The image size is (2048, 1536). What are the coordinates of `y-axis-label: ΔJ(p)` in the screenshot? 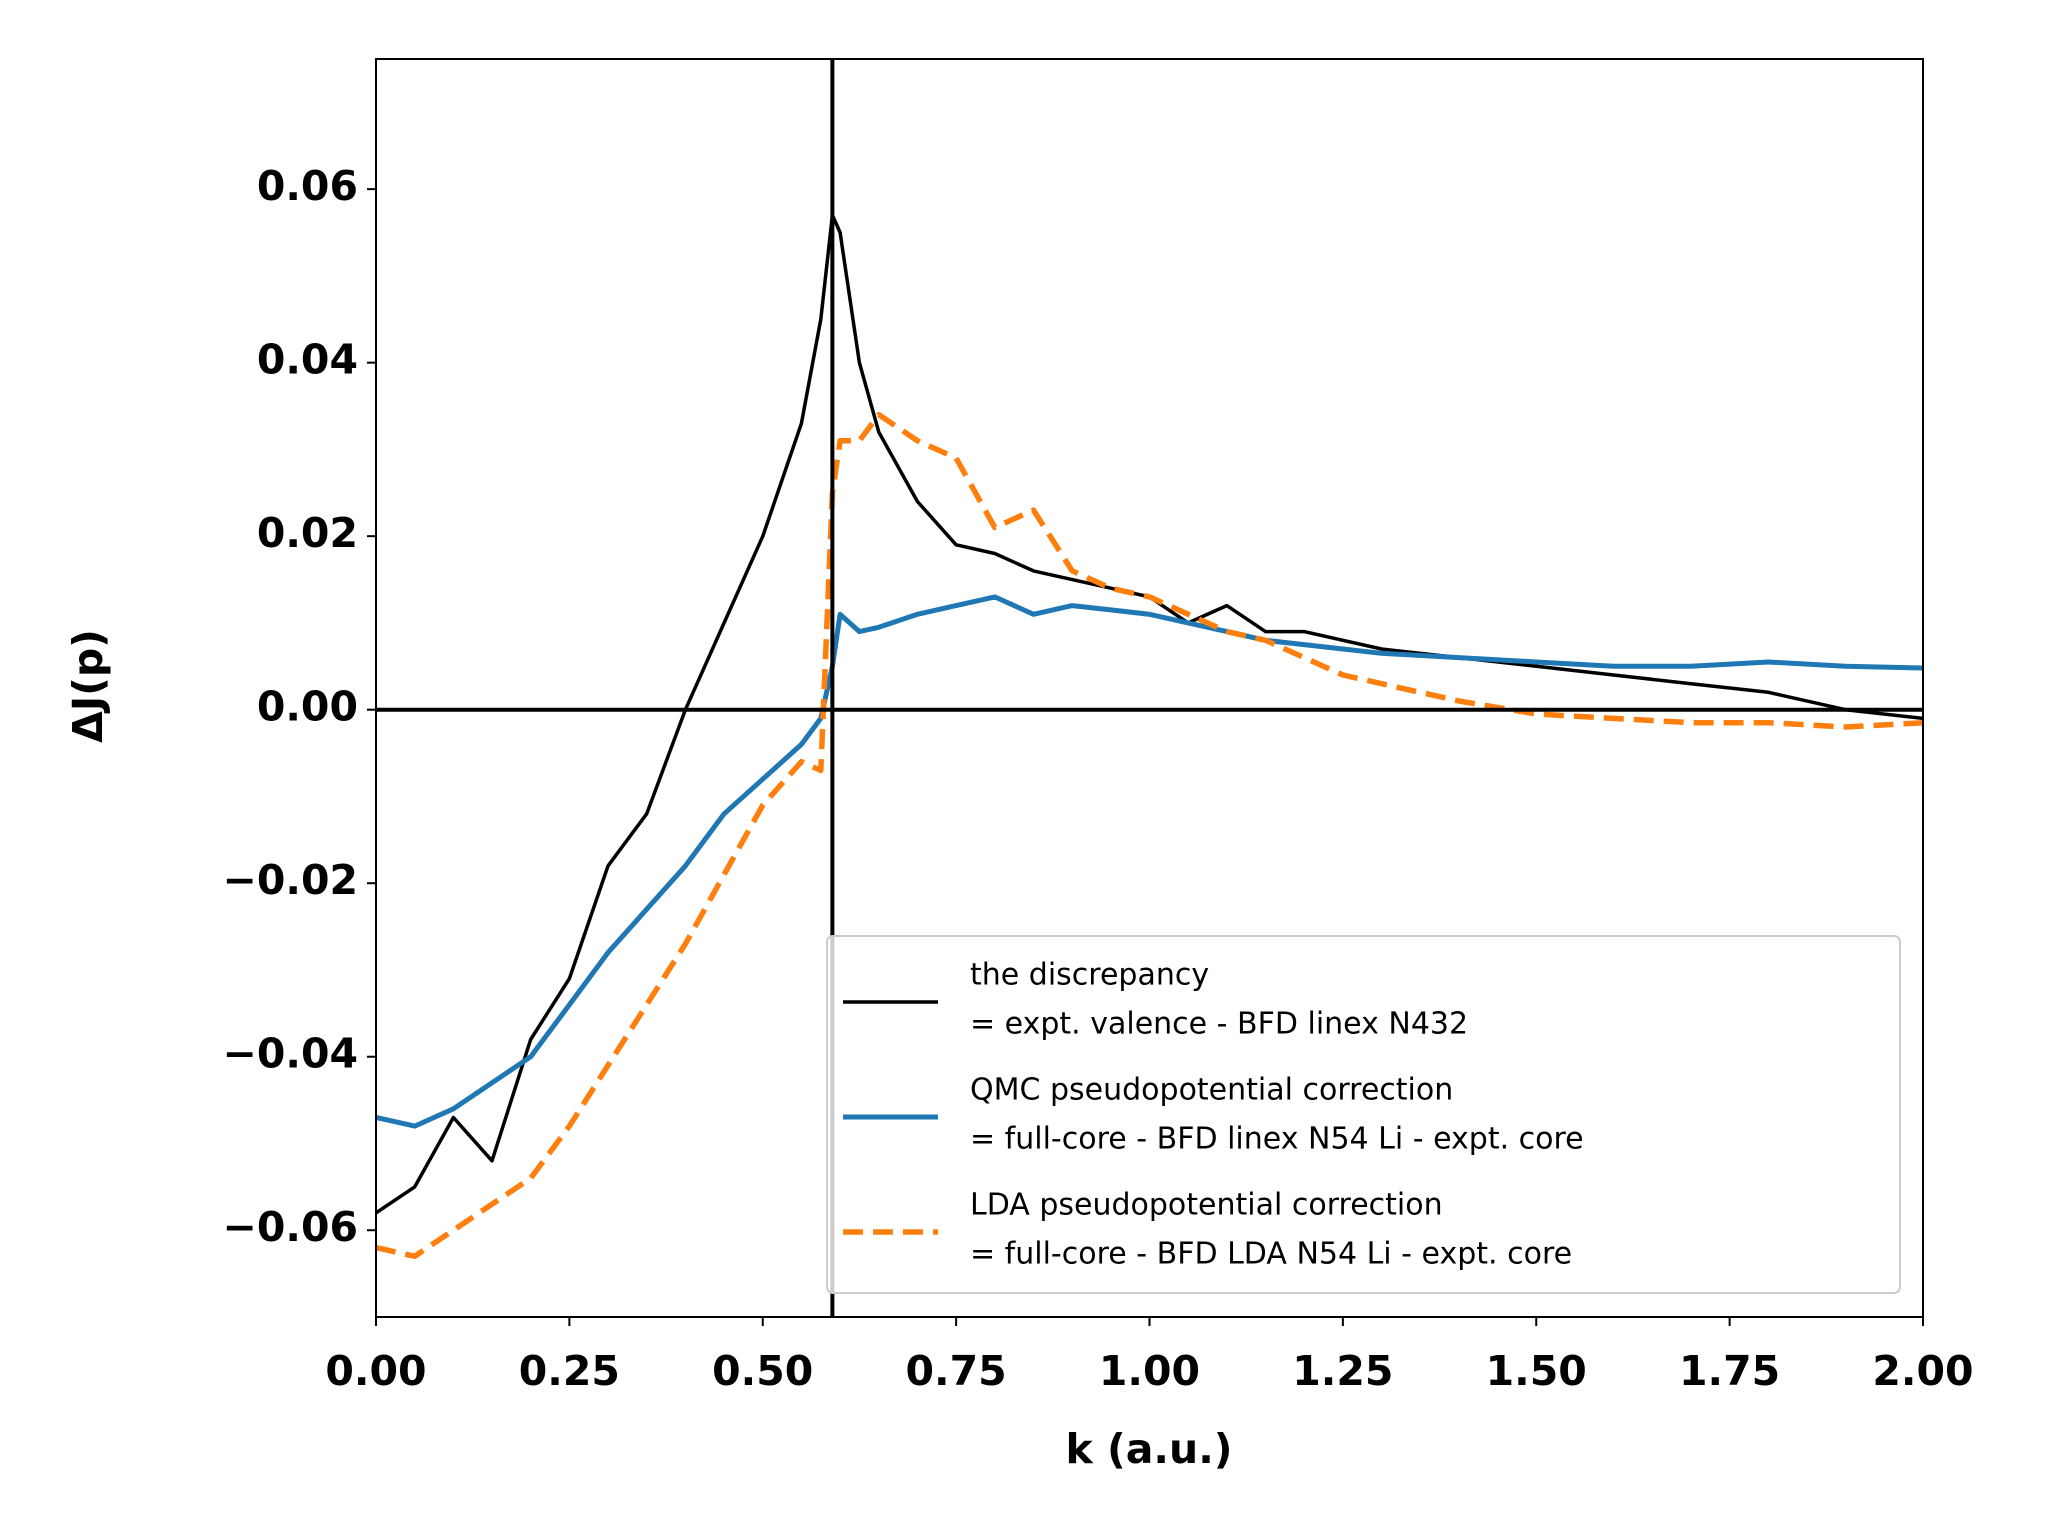 It's located at (88, 686).